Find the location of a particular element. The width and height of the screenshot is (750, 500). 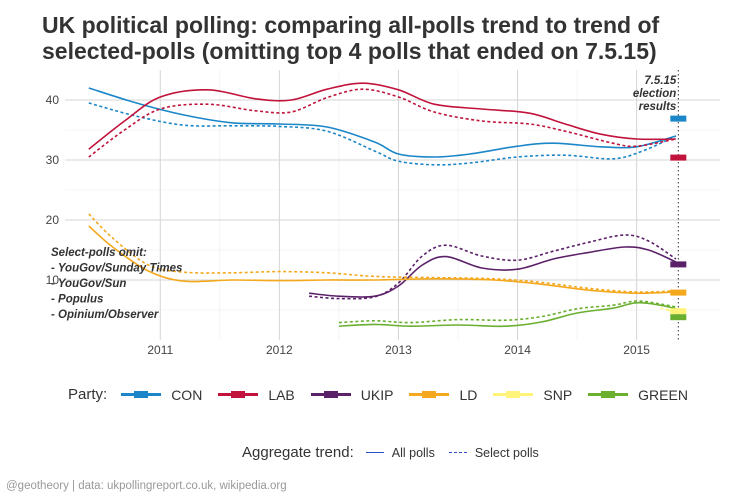

x-tick-label: 2015 is located at coordinates (636, 350).